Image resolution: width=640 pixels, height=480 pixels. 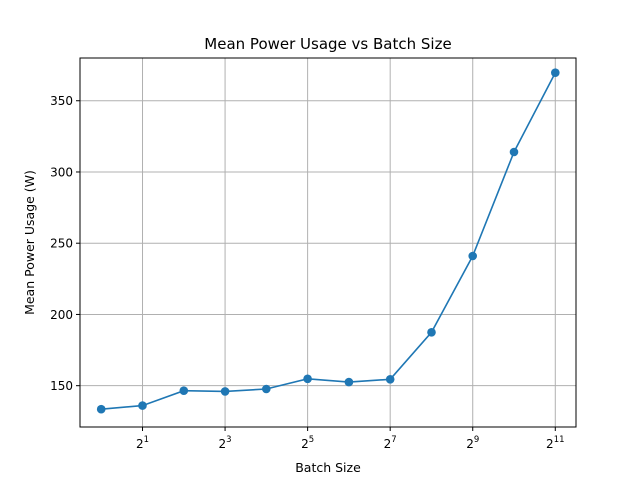 I want to click on x-tick-label: 211, so click(x=555, y=443).